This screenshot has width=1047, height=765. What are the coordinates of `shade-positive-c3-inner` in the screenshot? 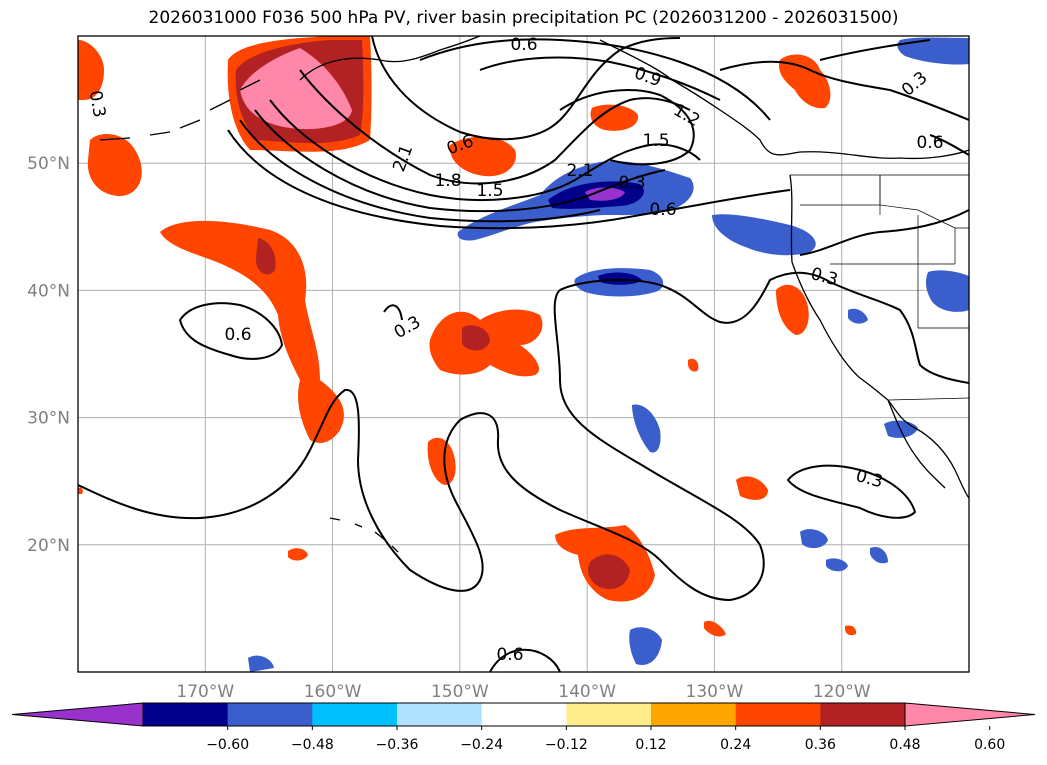 It's located at (476, 338).